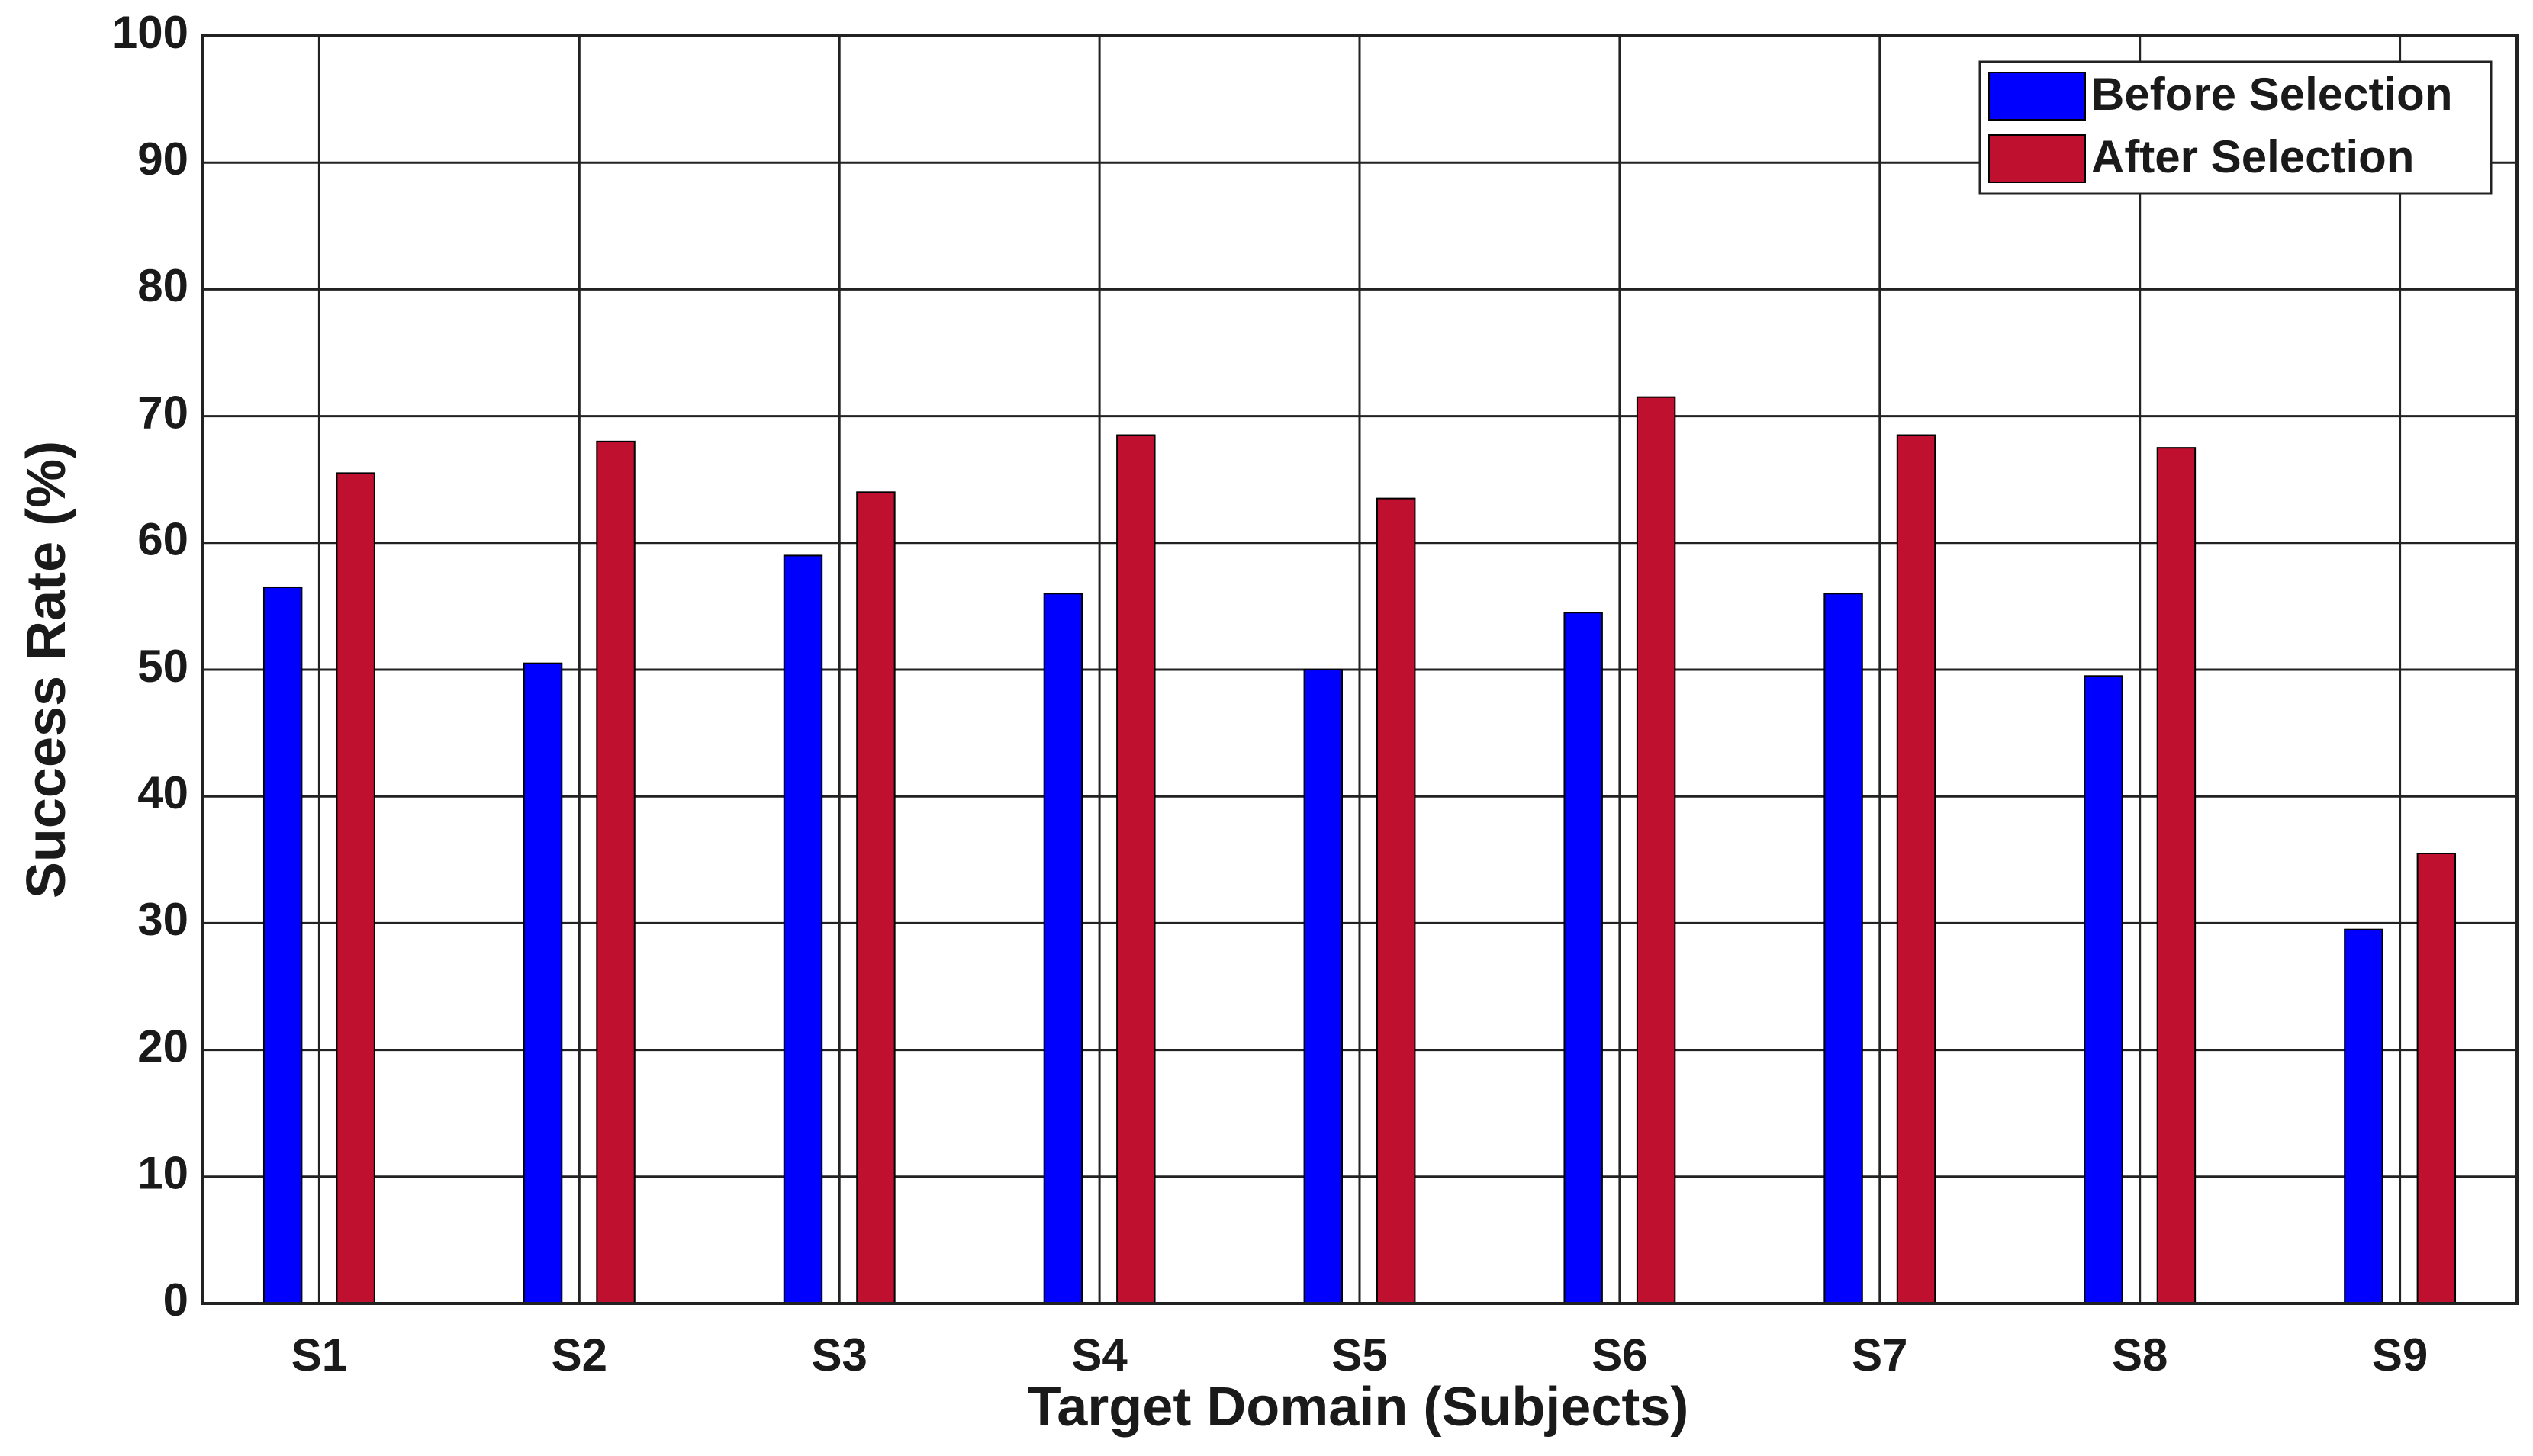 Image resolution: width=2533 pixels, height=1456 pixels. What do you see at coordinates (162, 412) in the screenshot?
I see `y-tick-label: 70` at bounding box center [162, 412].